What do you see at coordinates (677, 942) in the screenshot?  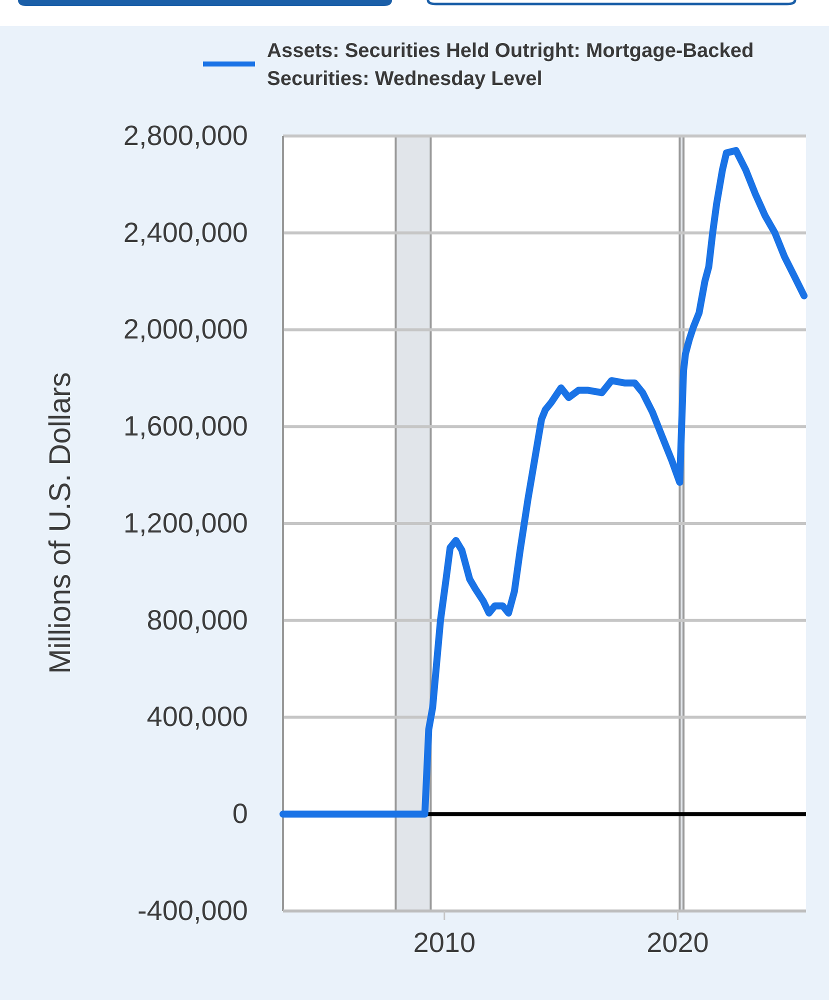 I see `x-tick-label: 2020` at bounding box center [677, 942].